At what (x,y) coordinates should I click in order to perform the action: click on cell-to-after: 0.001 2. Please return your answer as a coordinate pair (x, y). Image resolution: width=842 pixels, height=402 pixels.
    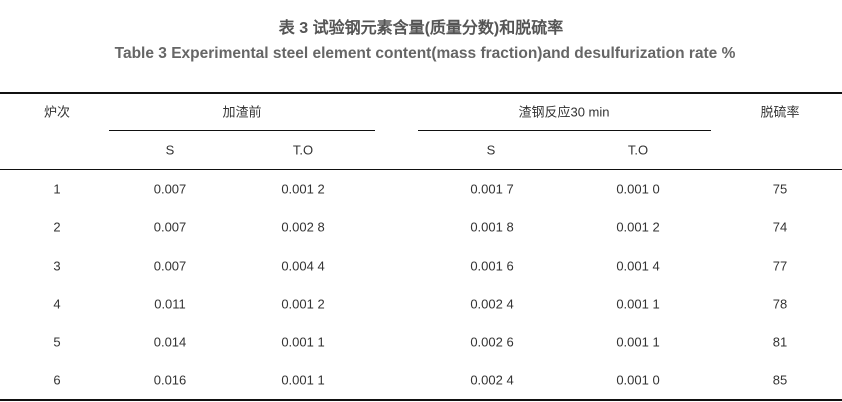
    Looking at the image, I should click on (638, 227).